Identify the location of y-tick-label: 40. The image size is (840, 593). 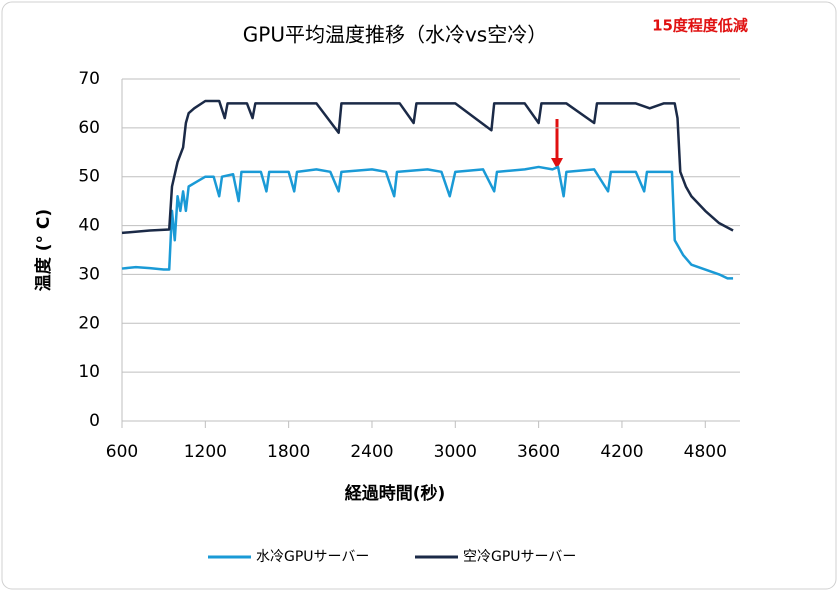
(89, 226).